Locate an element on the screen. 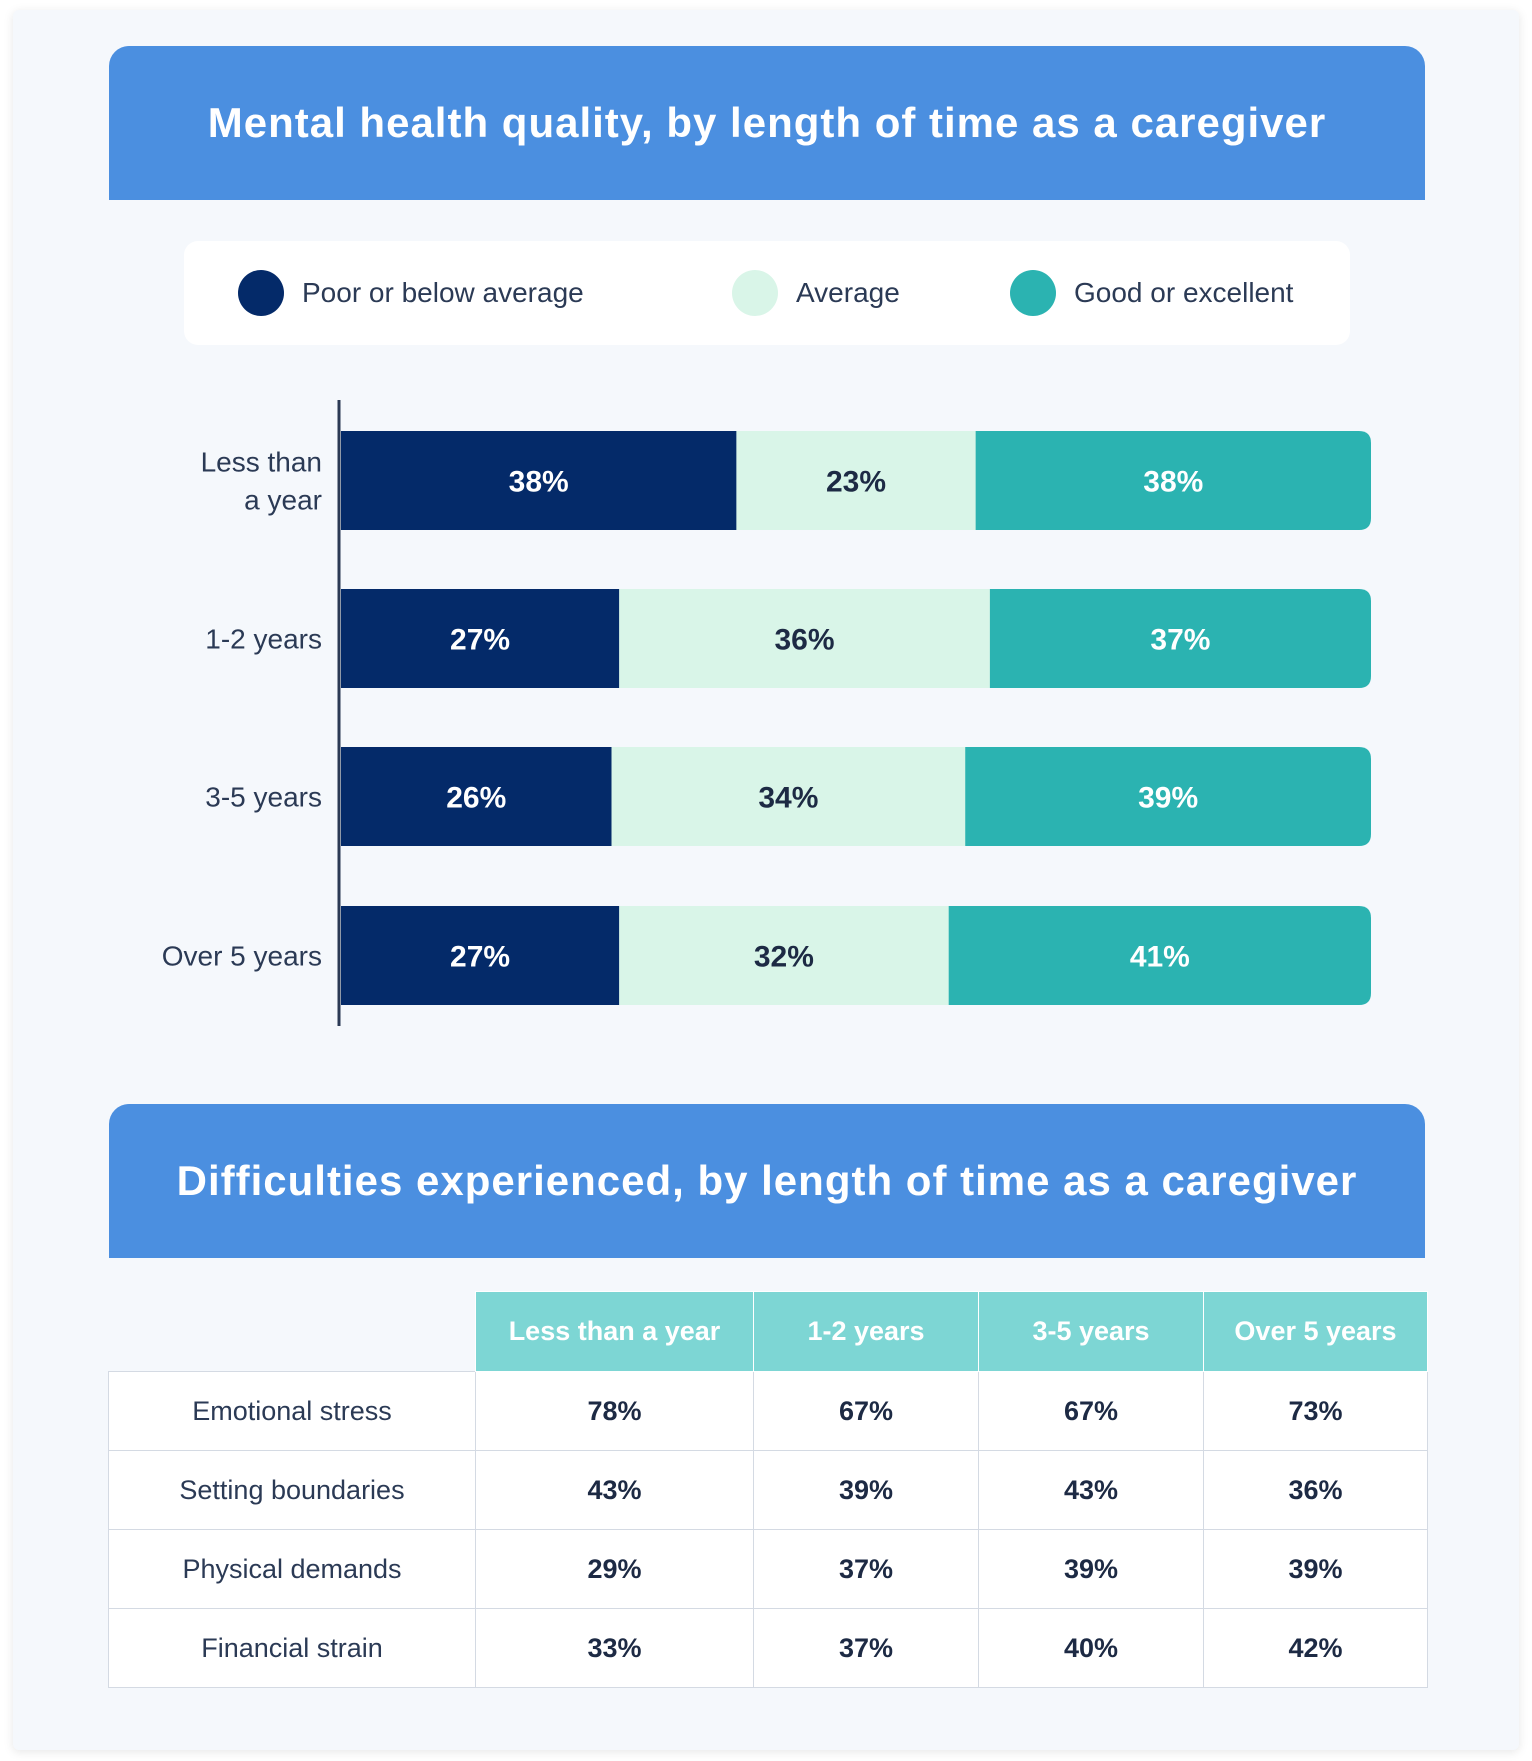 The height and width of the screenshot is (1761, 1532). bar-data-label: 32% is located at coordinates (784, 957).